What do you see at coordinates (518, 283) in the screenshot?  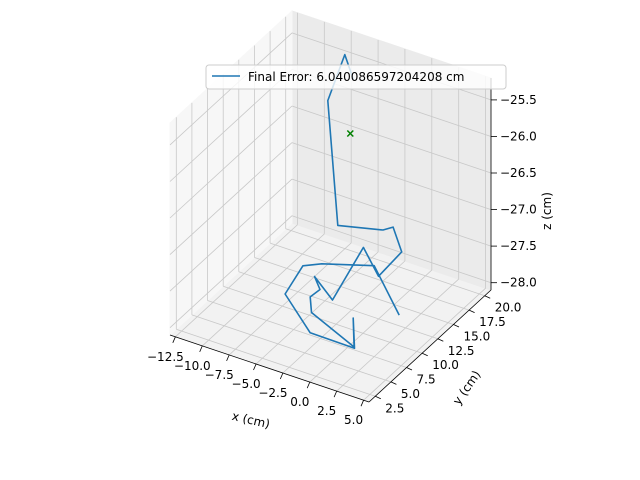 I see `z-tick-label: −28.0` at bounding box center [518, 283].